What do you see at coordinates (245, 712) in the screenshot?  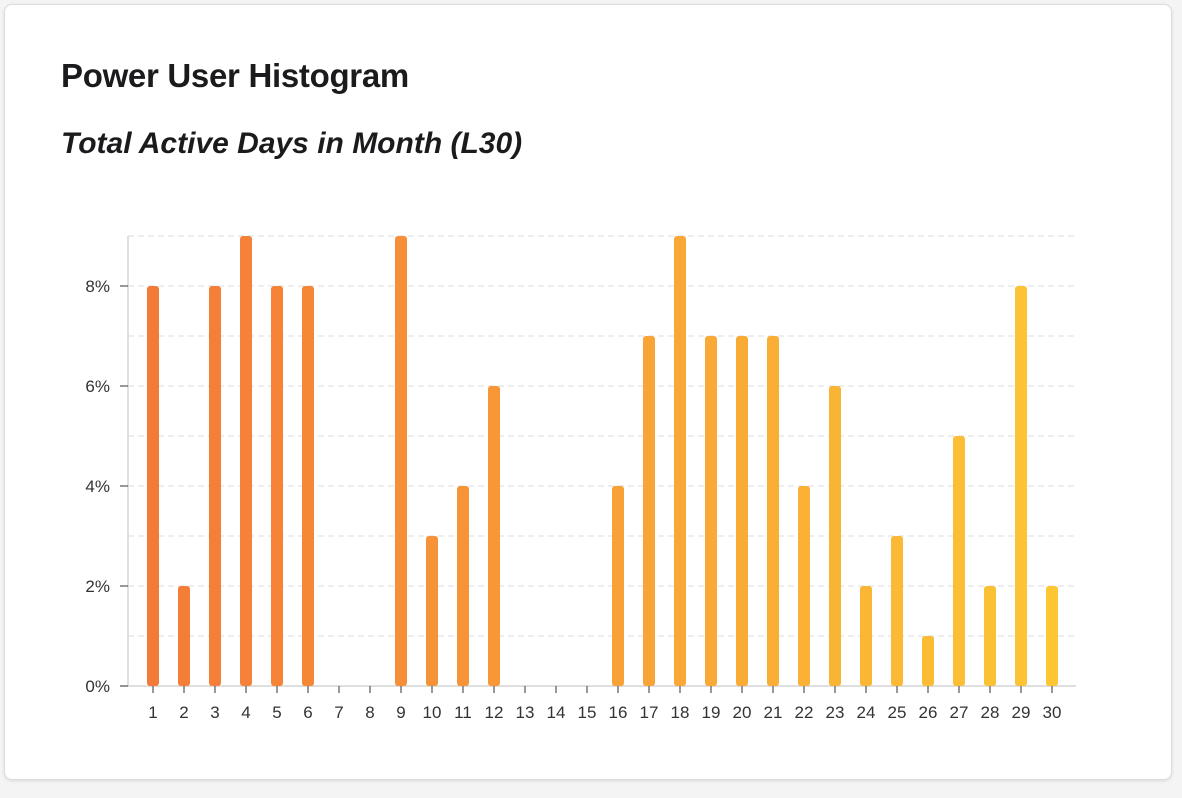 I see `x-tick-label: 4` at bounding box center [245, 712].